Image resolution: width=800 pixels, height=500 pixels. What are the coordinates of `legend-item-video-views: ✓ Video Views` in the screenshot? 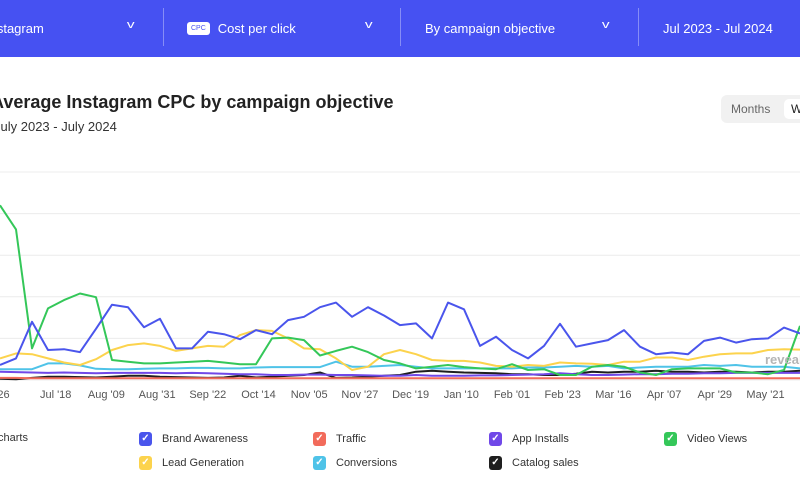 It's located at (705, 439).